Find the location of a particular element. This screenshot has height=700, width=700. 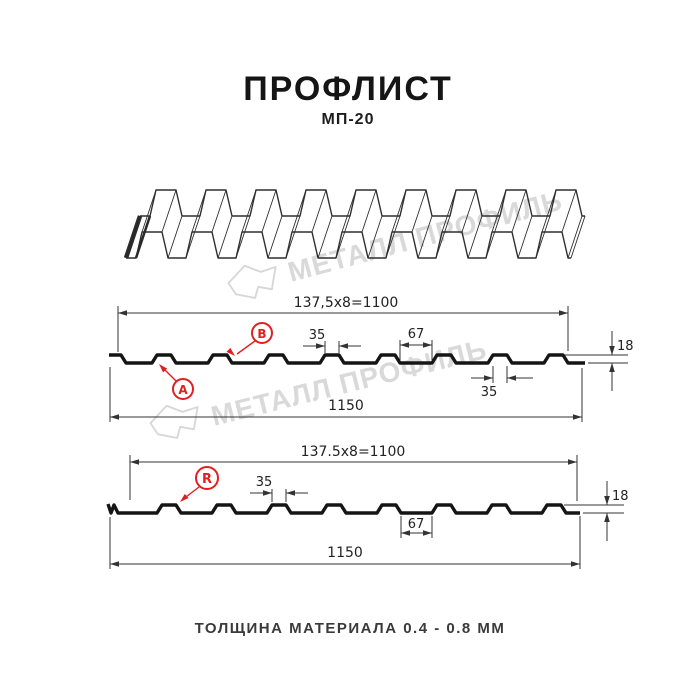

marker-a-label: A is located at coordinates (183, 390).